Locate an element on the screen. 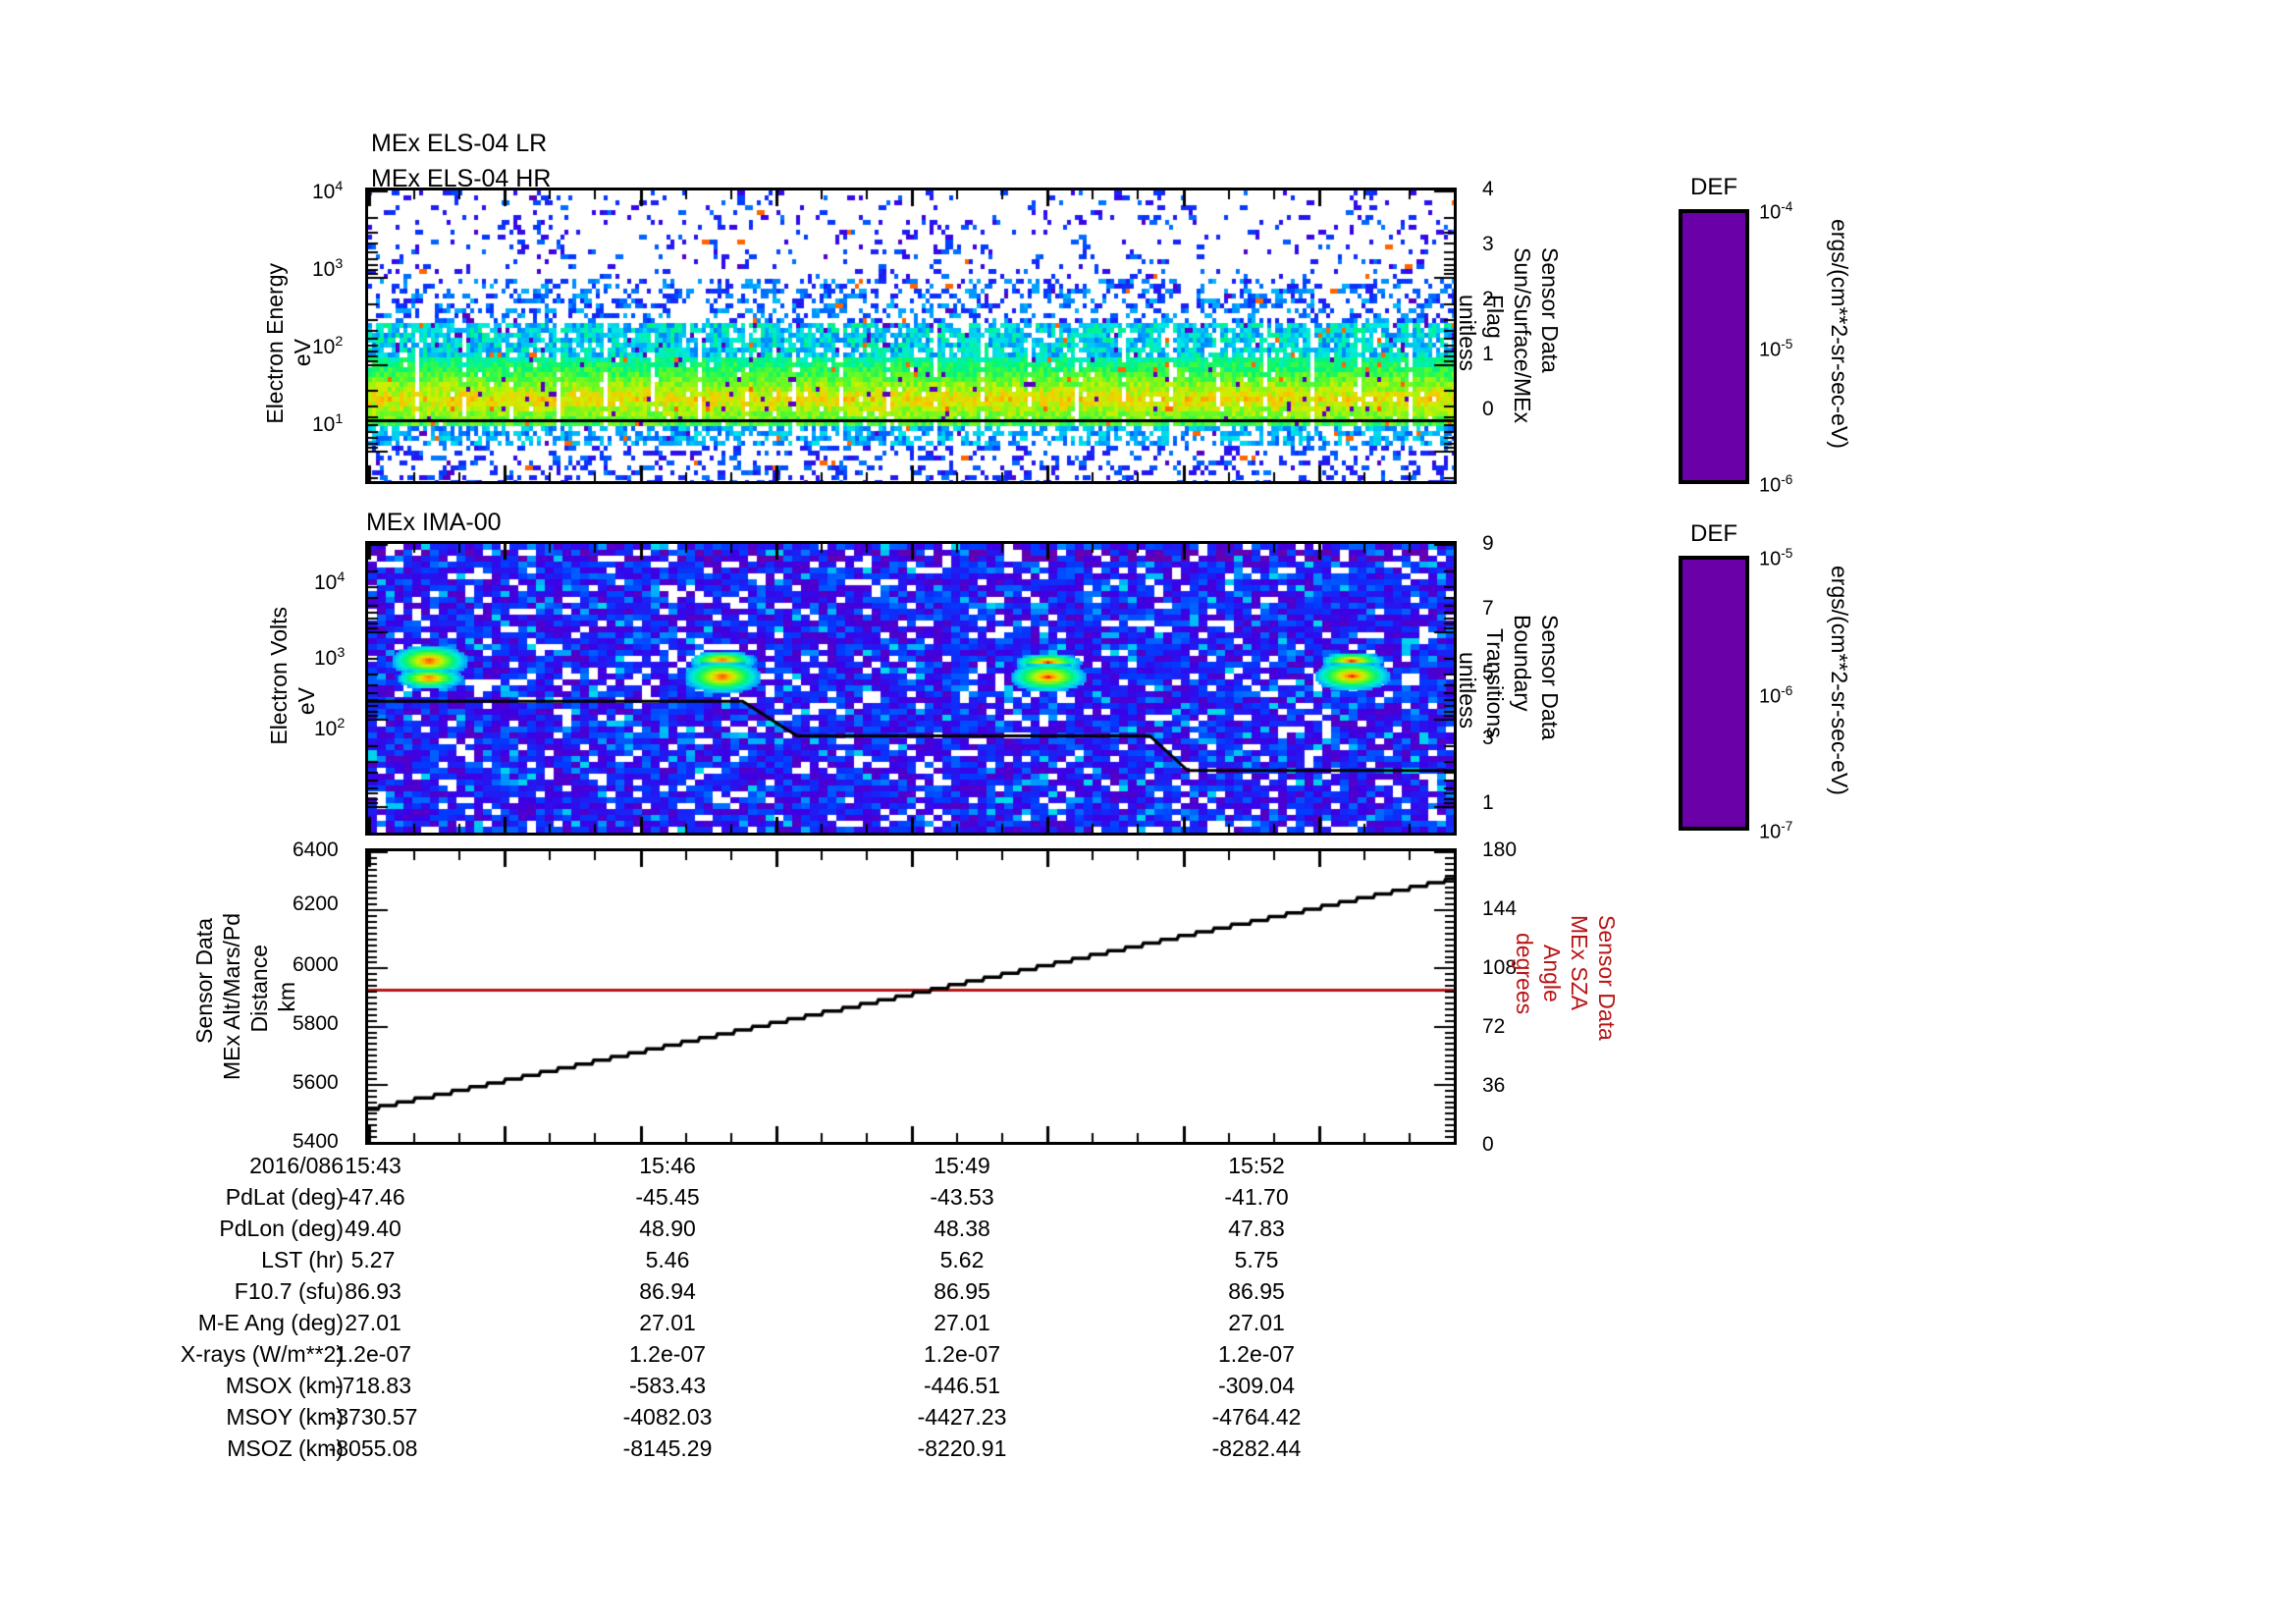 This screenshot has height=1623, width=2296. table-row: M-E Ang (deg) 27.01 27.01 27.01 27.01 is located at coordinates (1148, 1328).